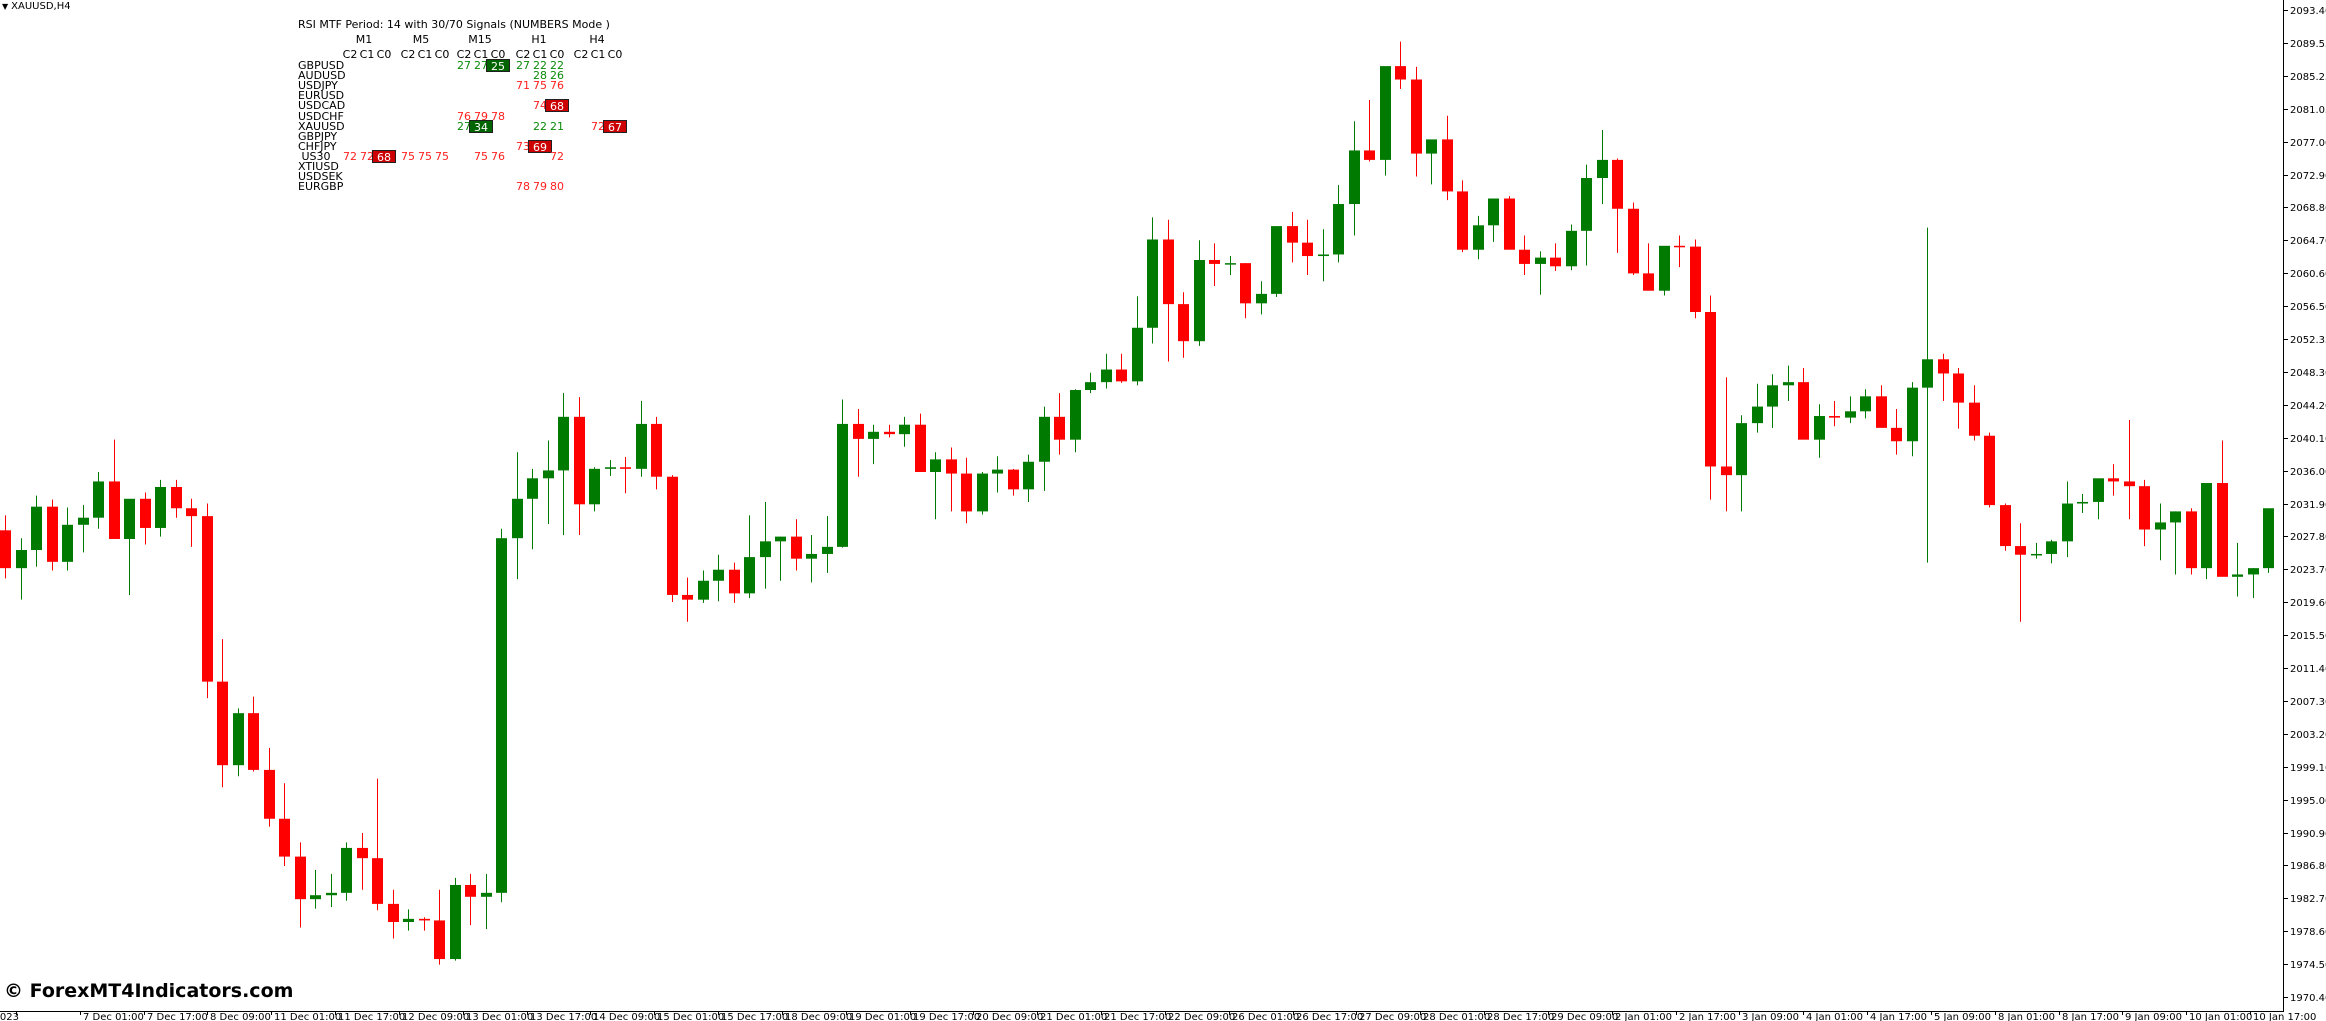 This screenshot has width=2326, height=1021. What do you see at coordinates (498, 66) in the screenshot?
I see `rsi-signal-box: 25` at bounding box center [498, 66].